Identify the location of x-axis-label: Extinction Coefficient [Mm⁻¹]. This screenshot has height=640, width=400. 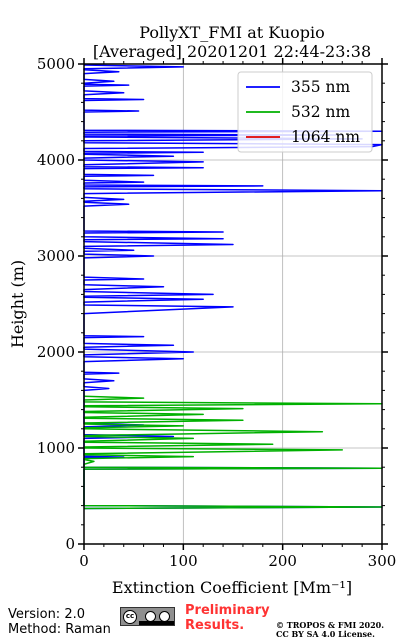
(232, 587).